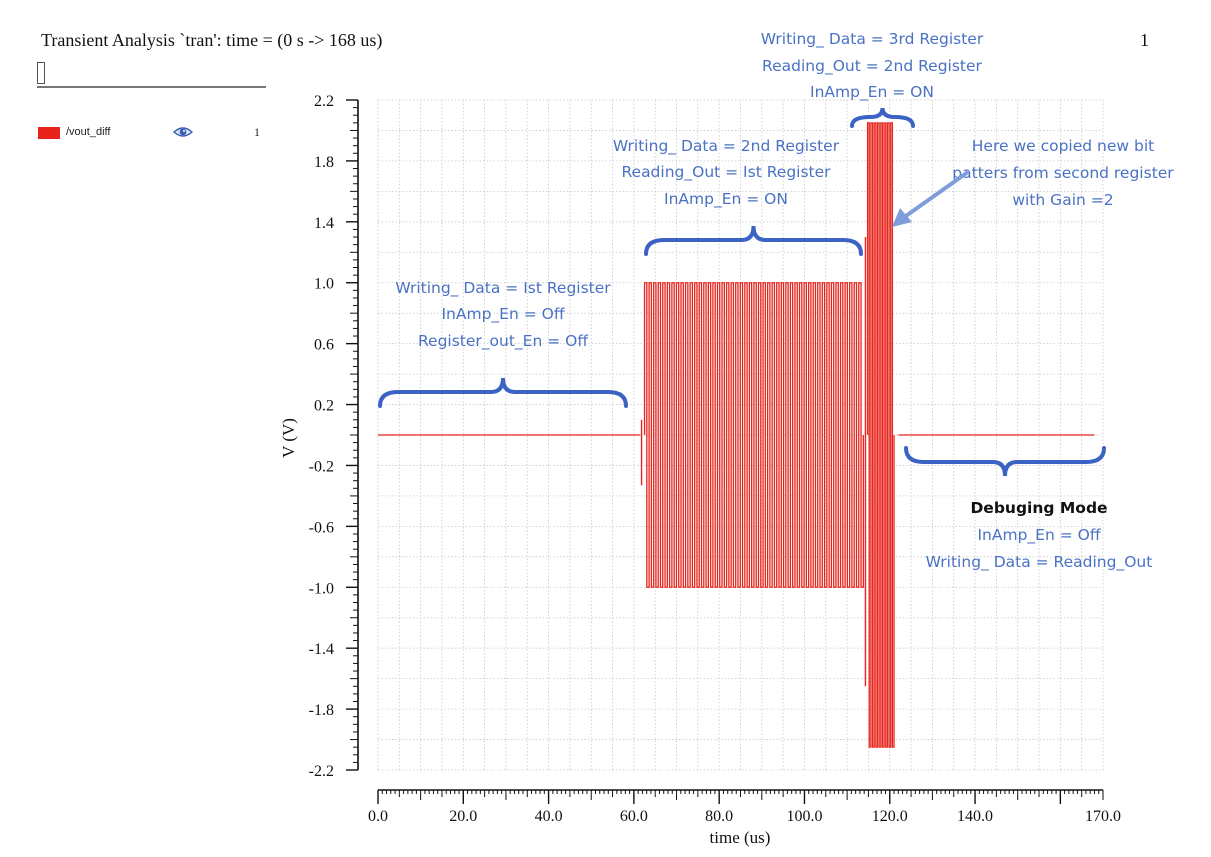  What do you see at coordinates (1038, 508) in the screenshot?
I see `annotation-heading: Debuging Mode` at bounding box center [1038, 508].